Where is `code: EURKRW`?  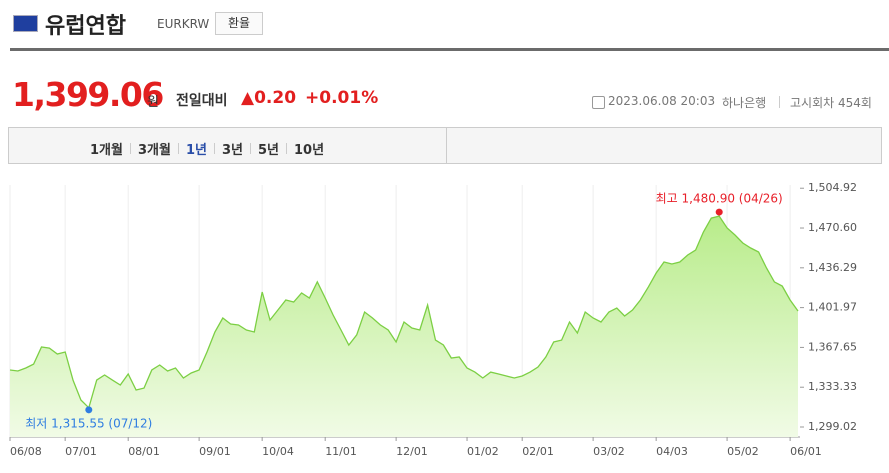
code: EURKRW is located at coordinates (183, 24).